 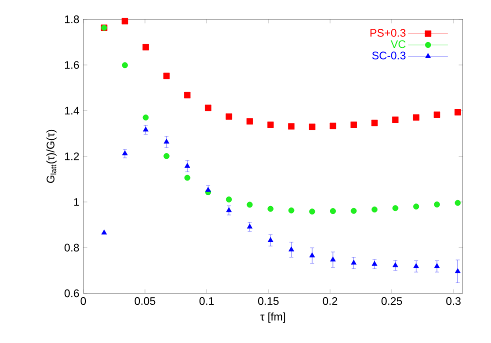 What do you see at coordinates (268, 301) in the screenshot?
I see `x-tick-label: 0.15` at bounding box center [268, 301].